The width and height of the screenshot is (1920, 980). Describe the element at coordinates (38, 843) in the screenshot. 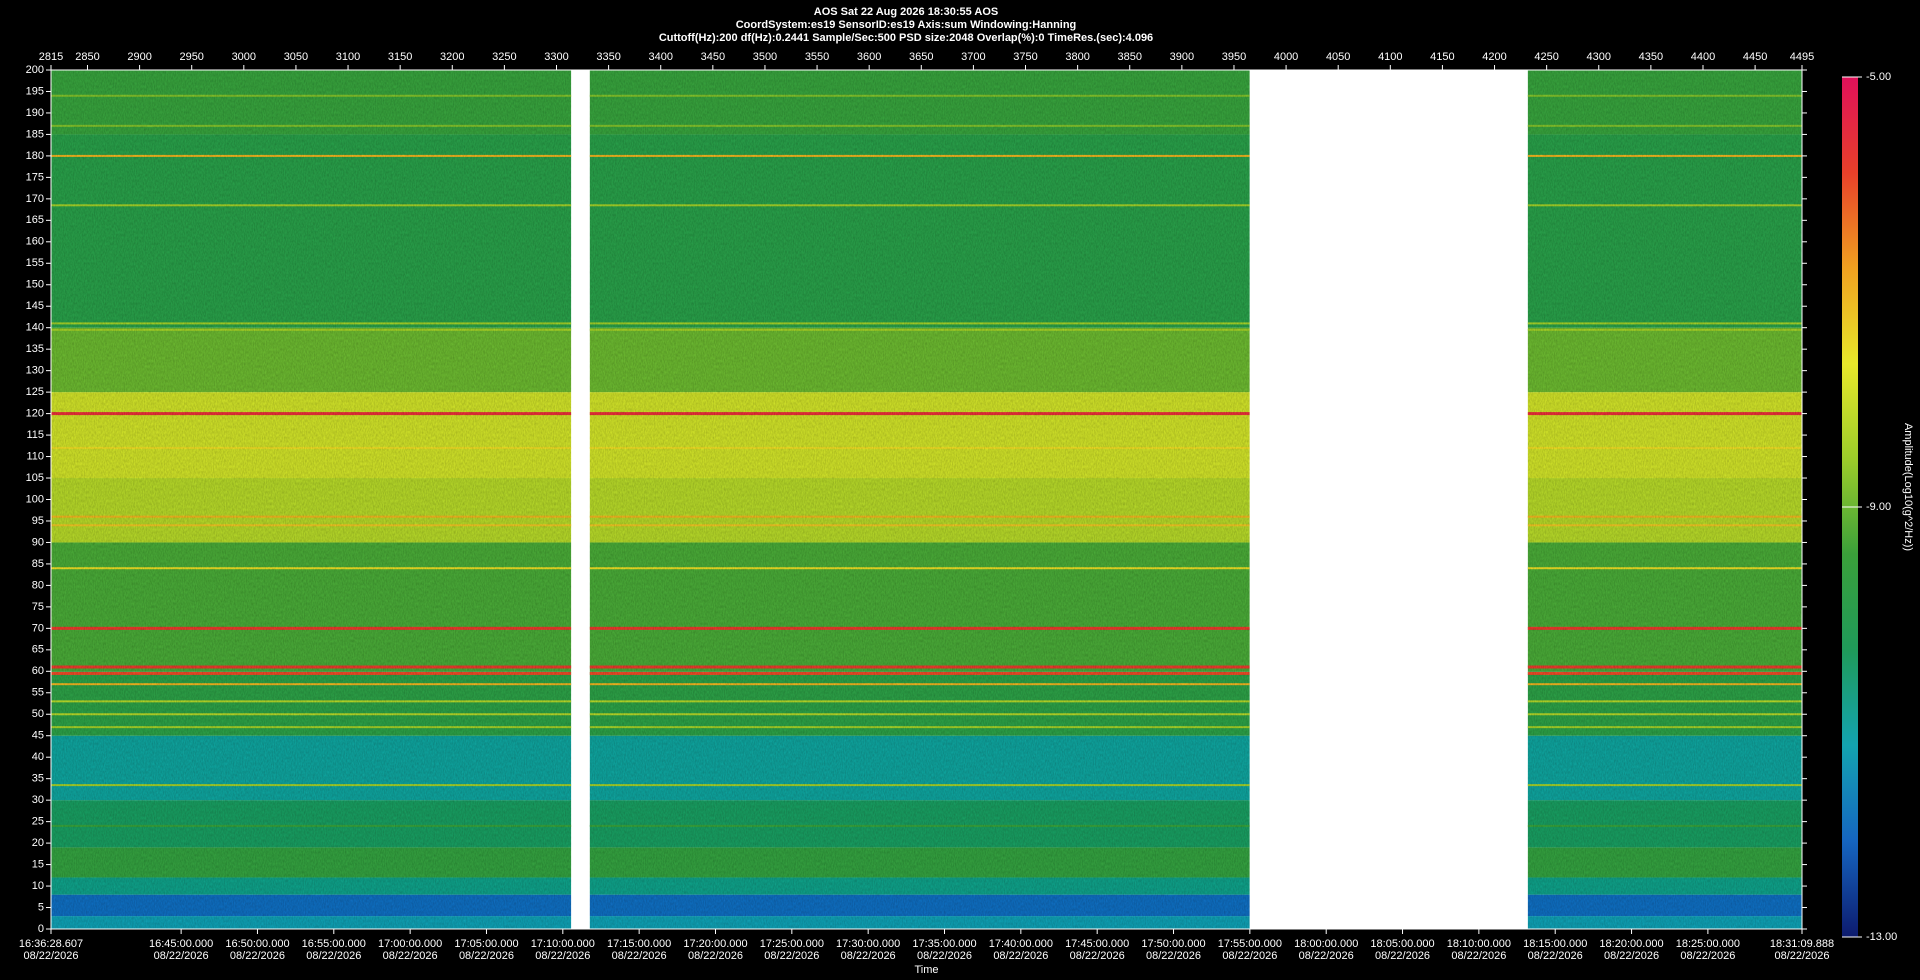

I see `y-tick-label: 20` at that location.